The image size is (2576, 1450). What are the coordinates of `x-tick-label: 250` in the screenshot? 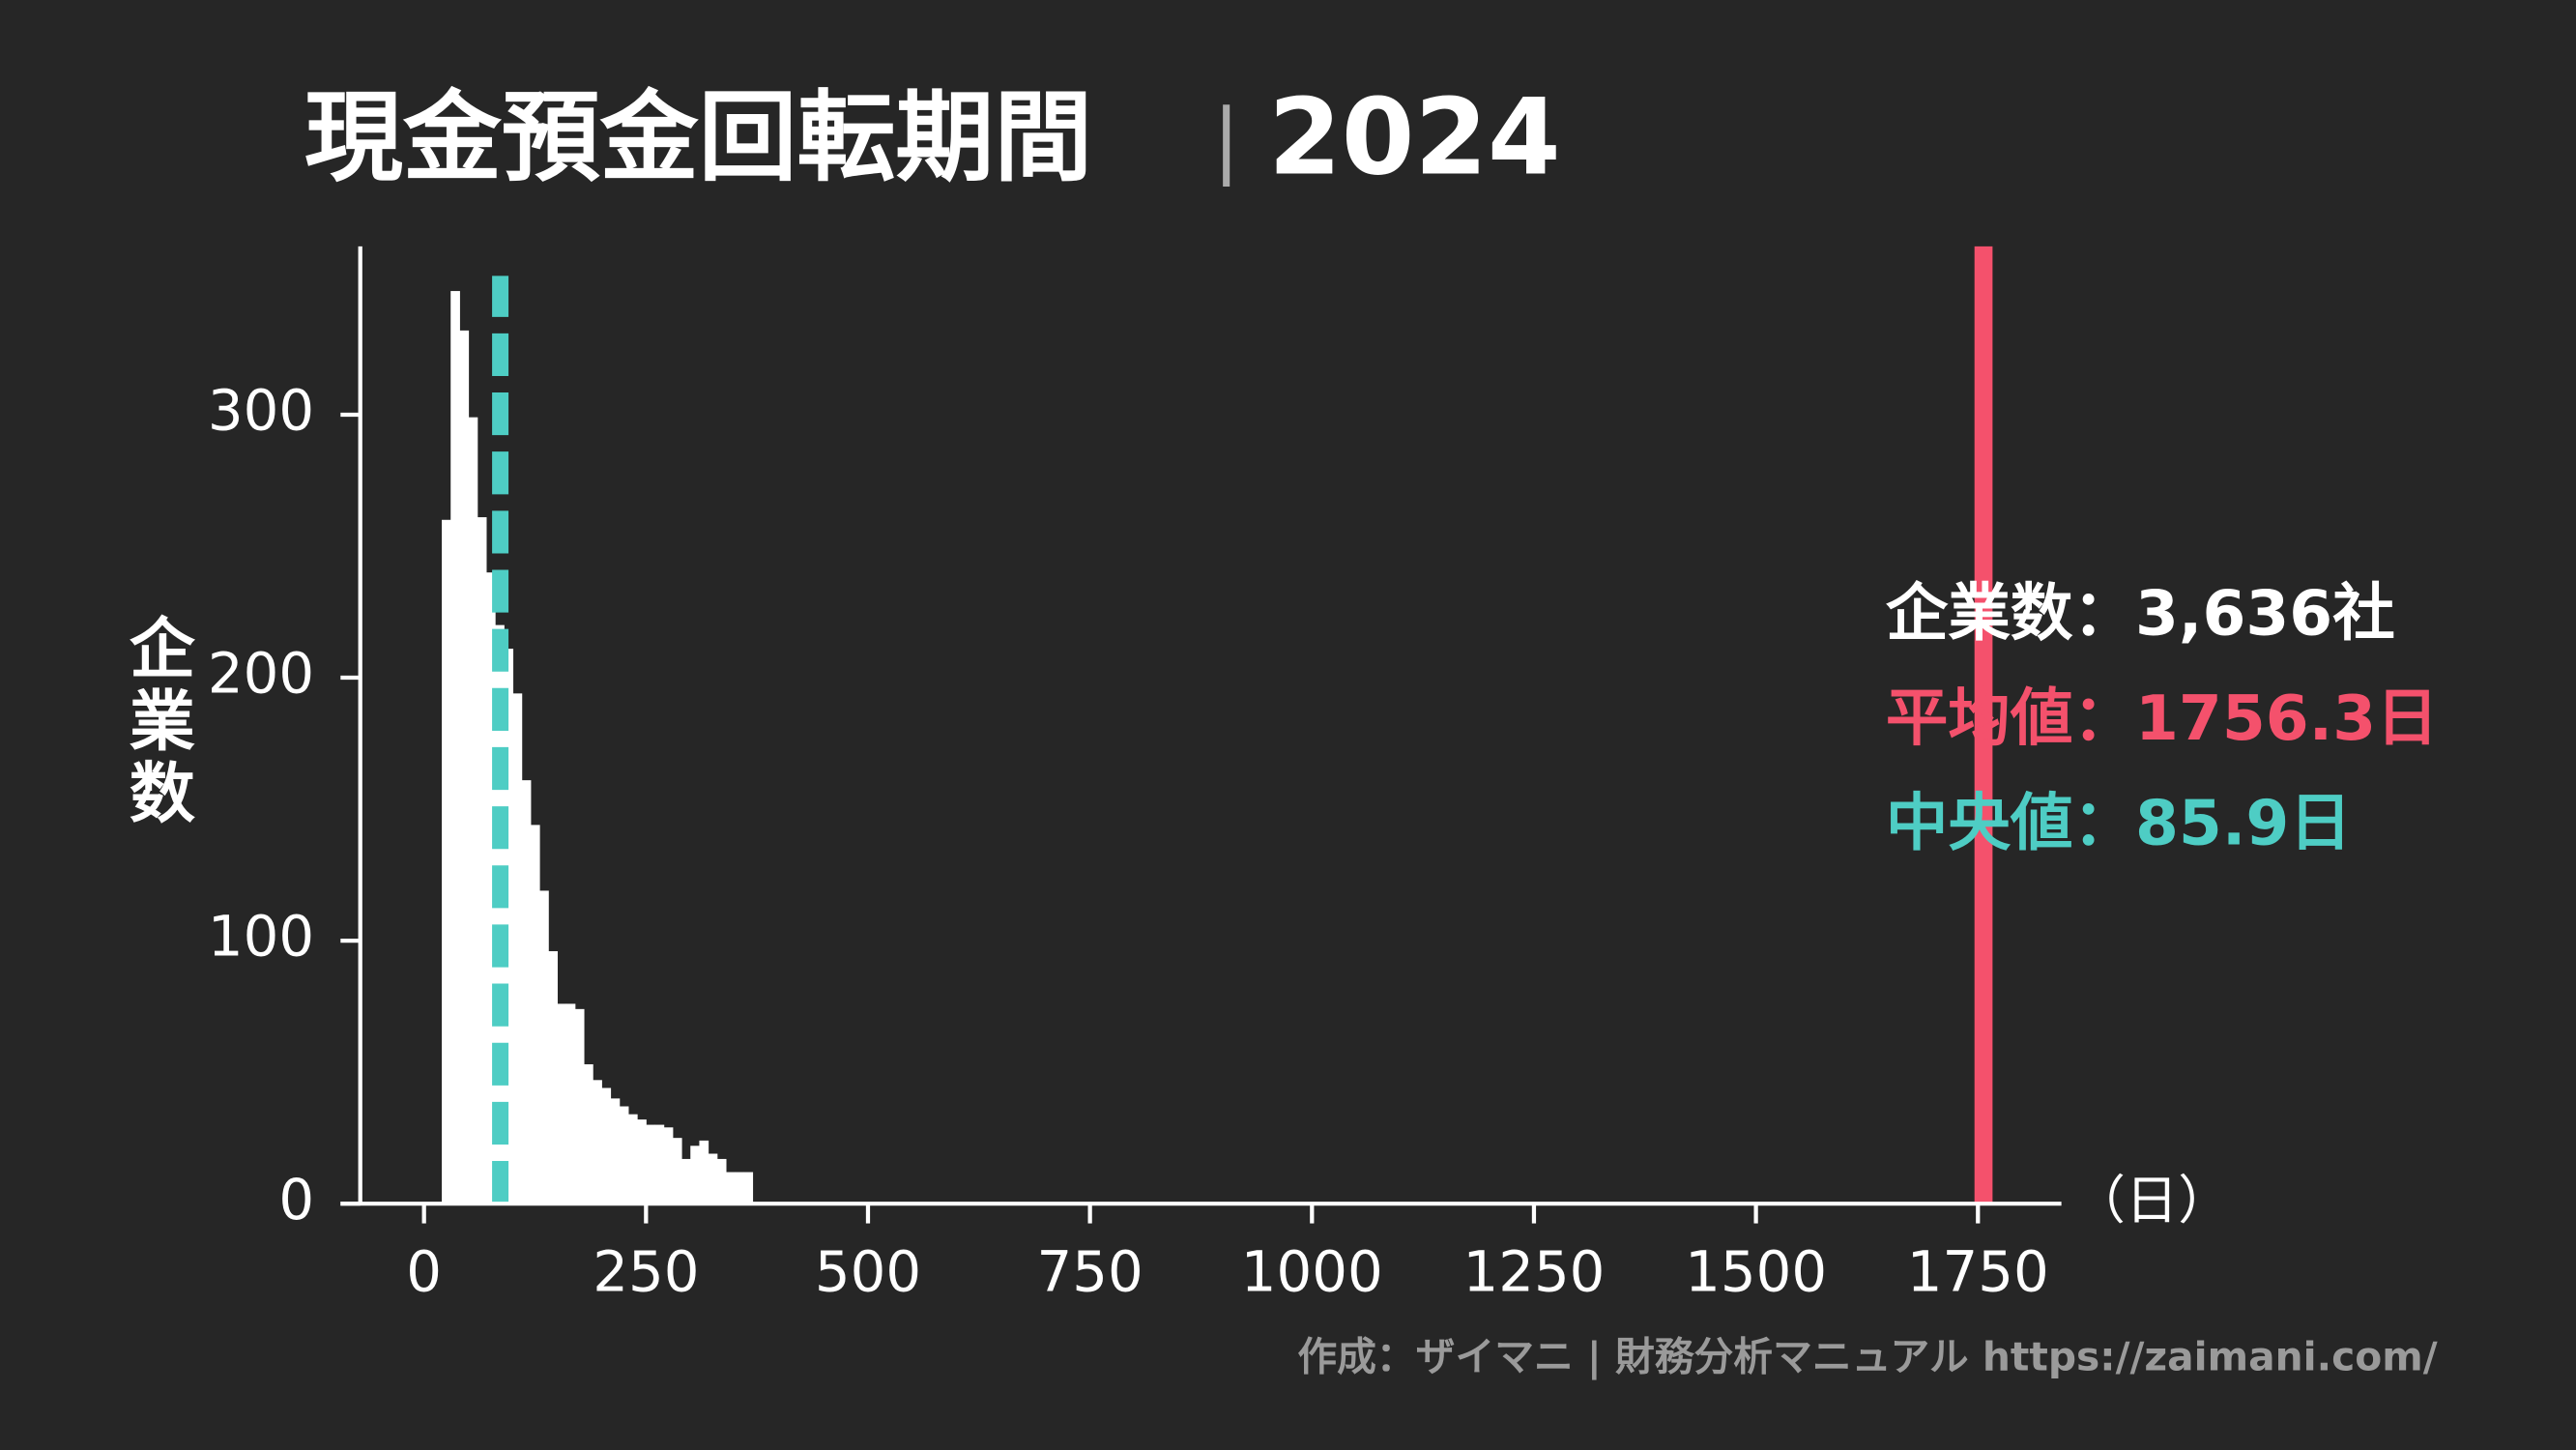 It's located at (646, 1272).